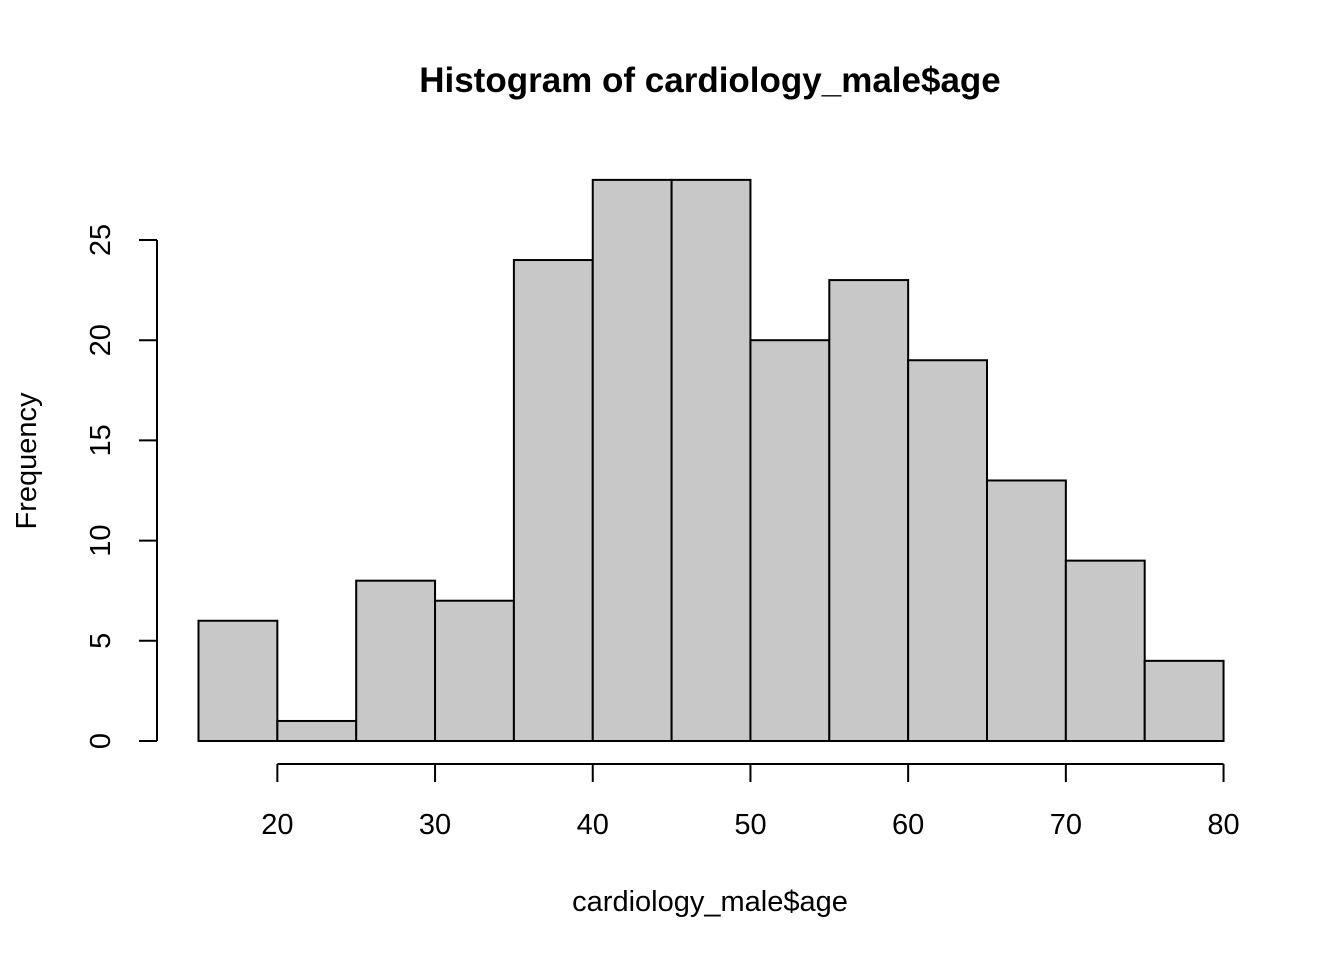  Describe the element at coordinates (27, 461) in the screenshot. I see `y-axis-label: Frequency` at that location.